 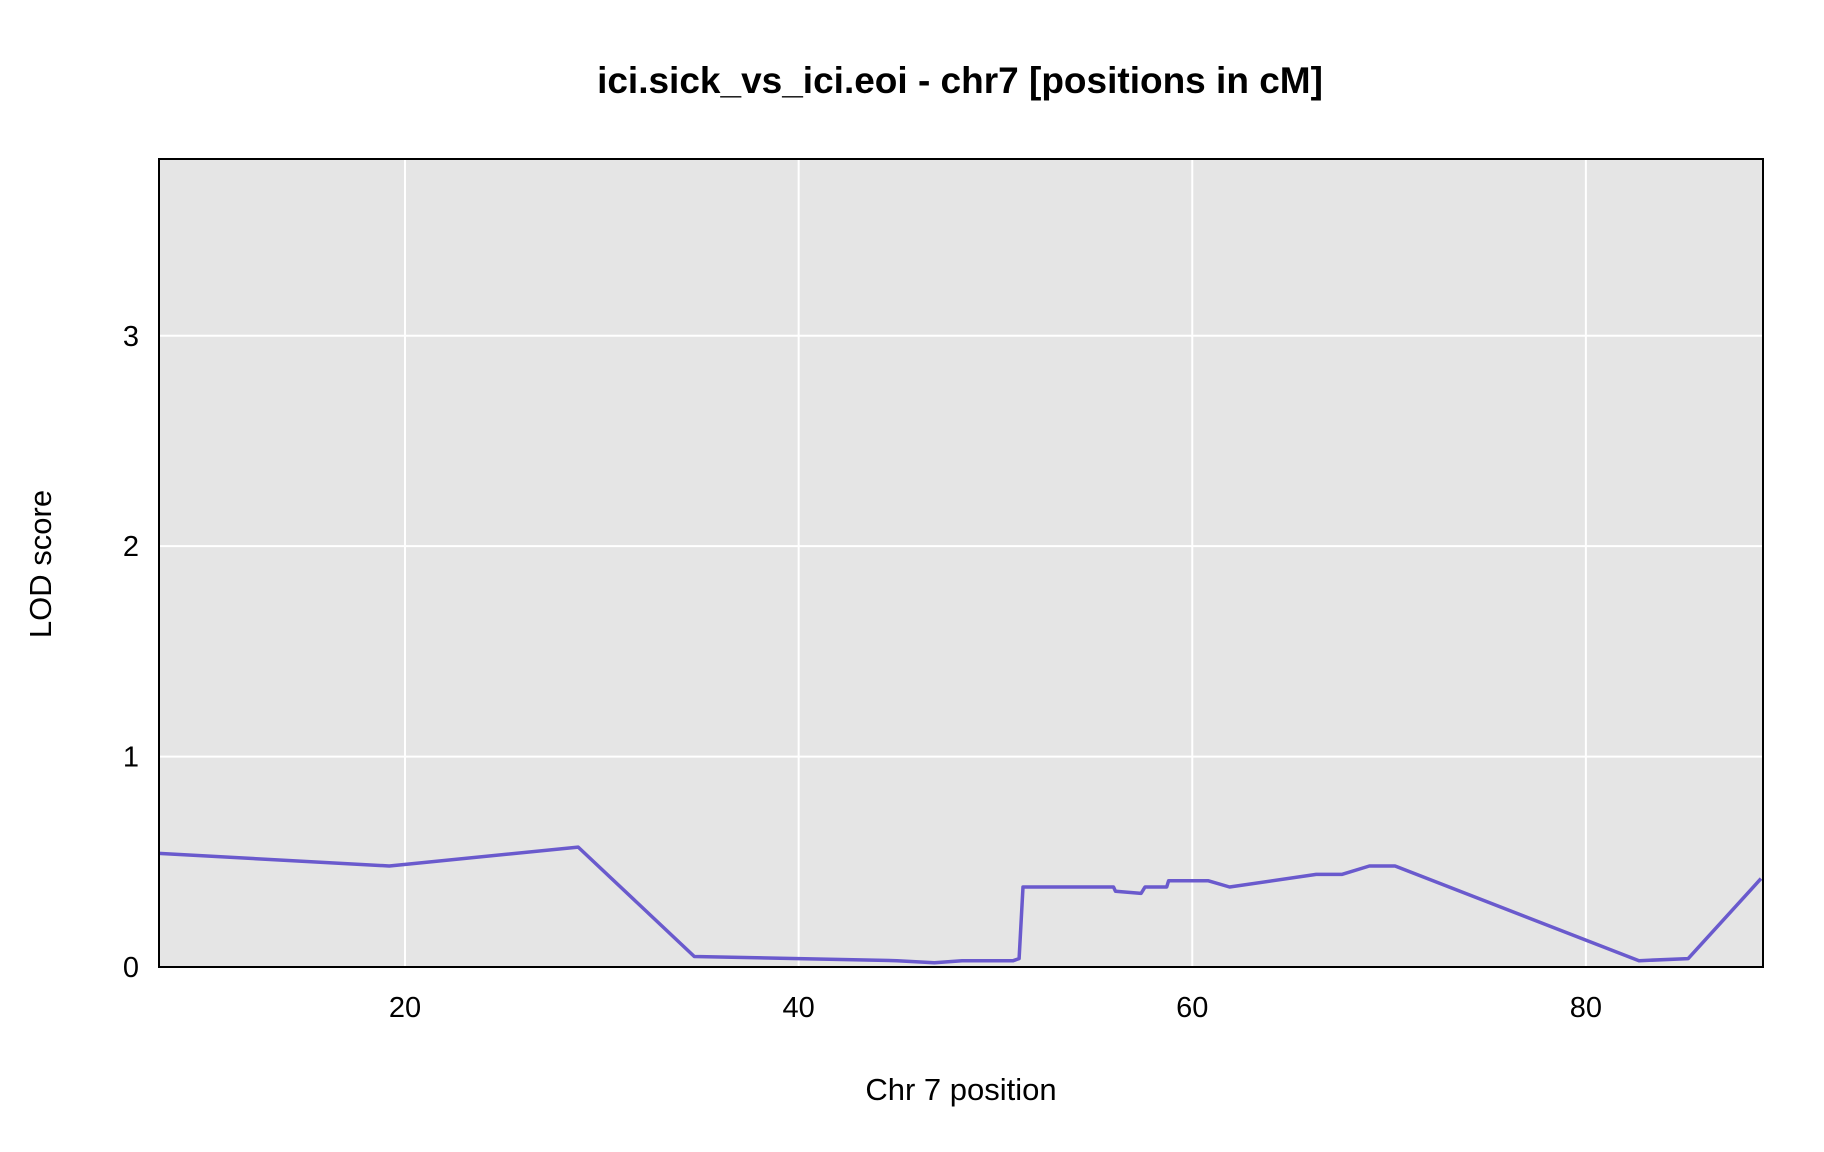 What do you see at coordinates (995, 1008) in the screenshot?
I see `x-axis-ticks: 20 40 60 80` at bounding box center [995, 1008].